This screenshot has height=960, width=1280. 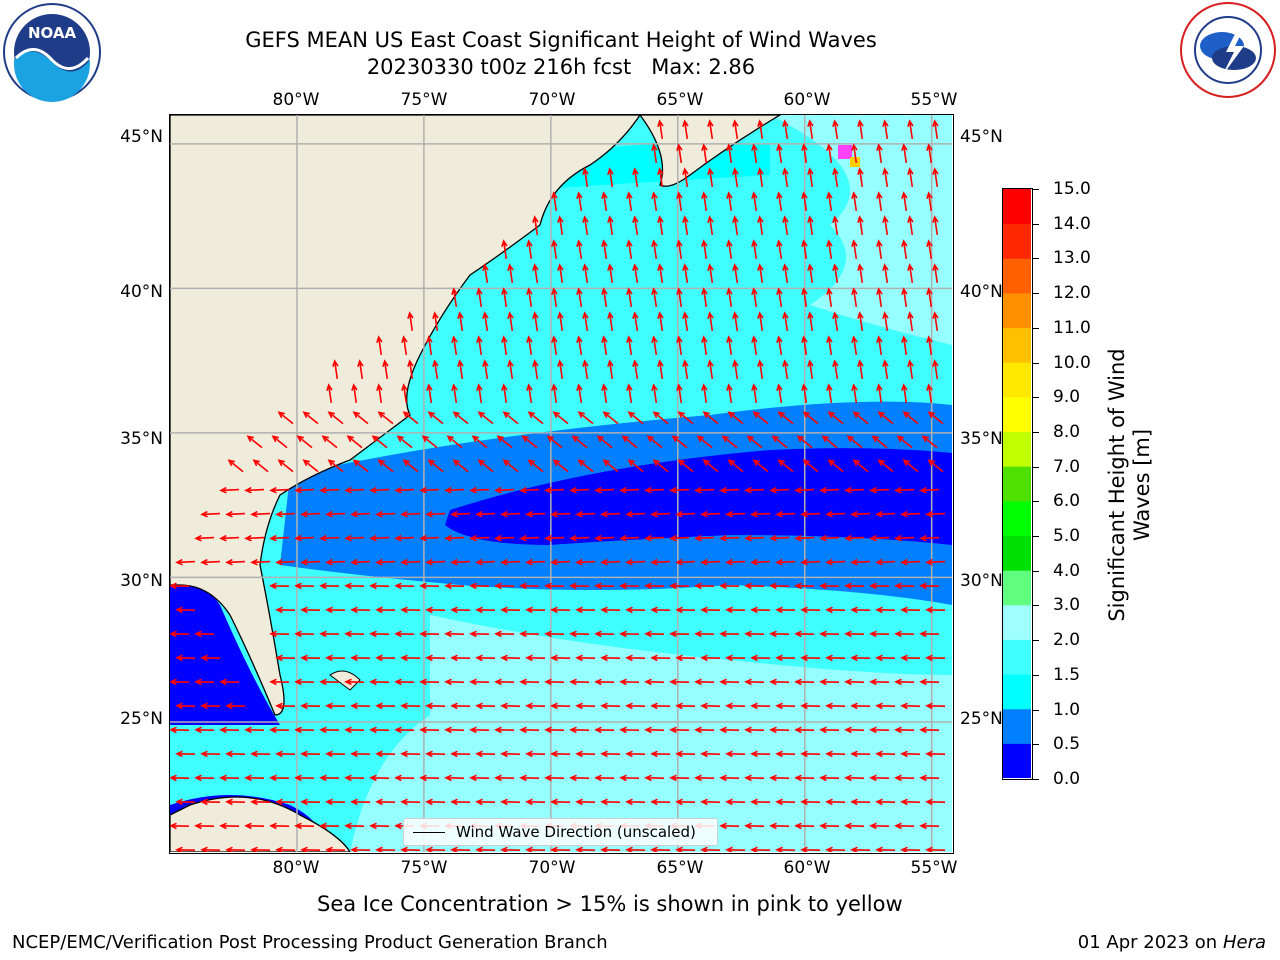 I want to click on tick-top-70w: 70°W, so click(x=552, y=100).